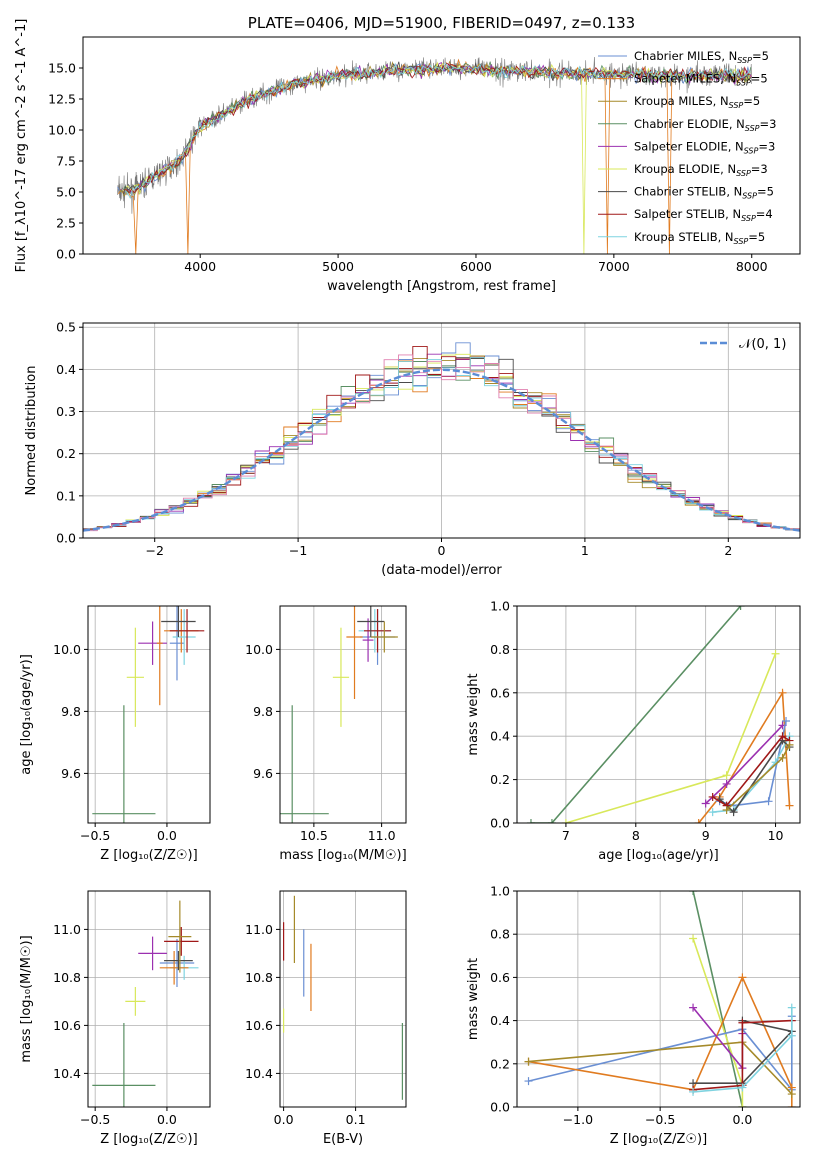 The height and width of the screenshot is (1170, 819). What do you see at coordinates (342, 855) in the screenshot?
I see `x-axis-label: mass [log₁₀(M/M☉)]` at bounding box center [342, 855].